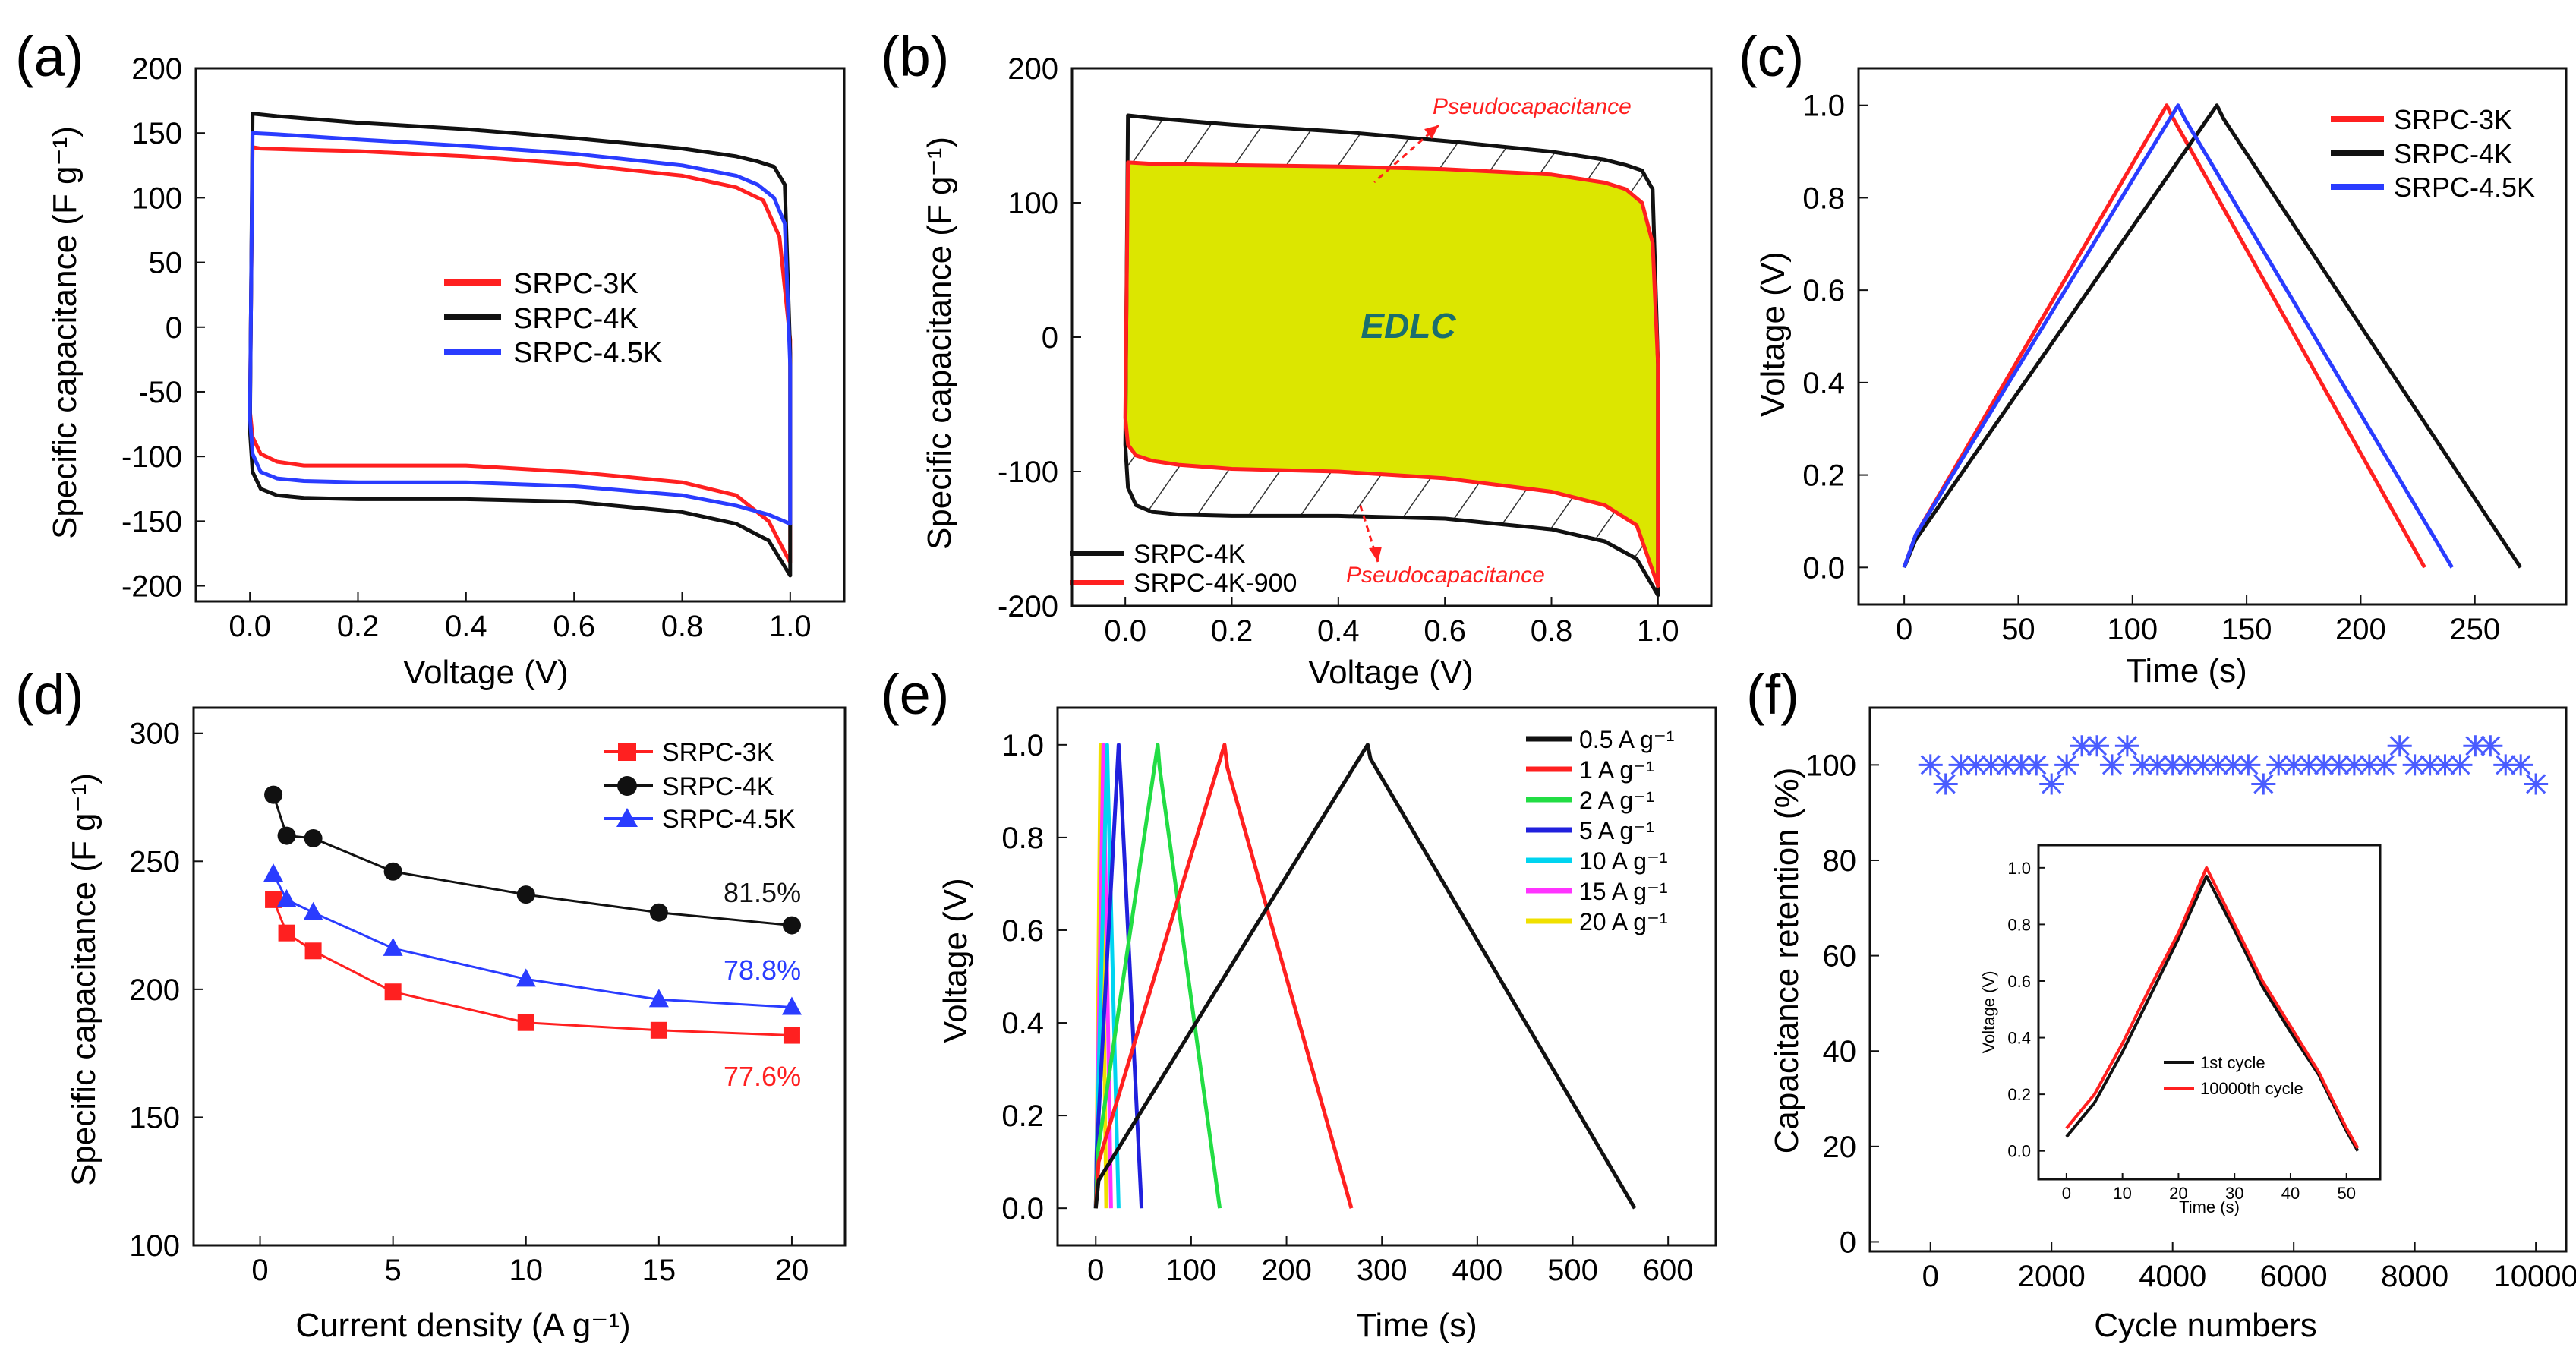 This screenshot has height=1363, width=2576. I want to click on f-x-tick-label-2: 4000, so click(2172, 1276).